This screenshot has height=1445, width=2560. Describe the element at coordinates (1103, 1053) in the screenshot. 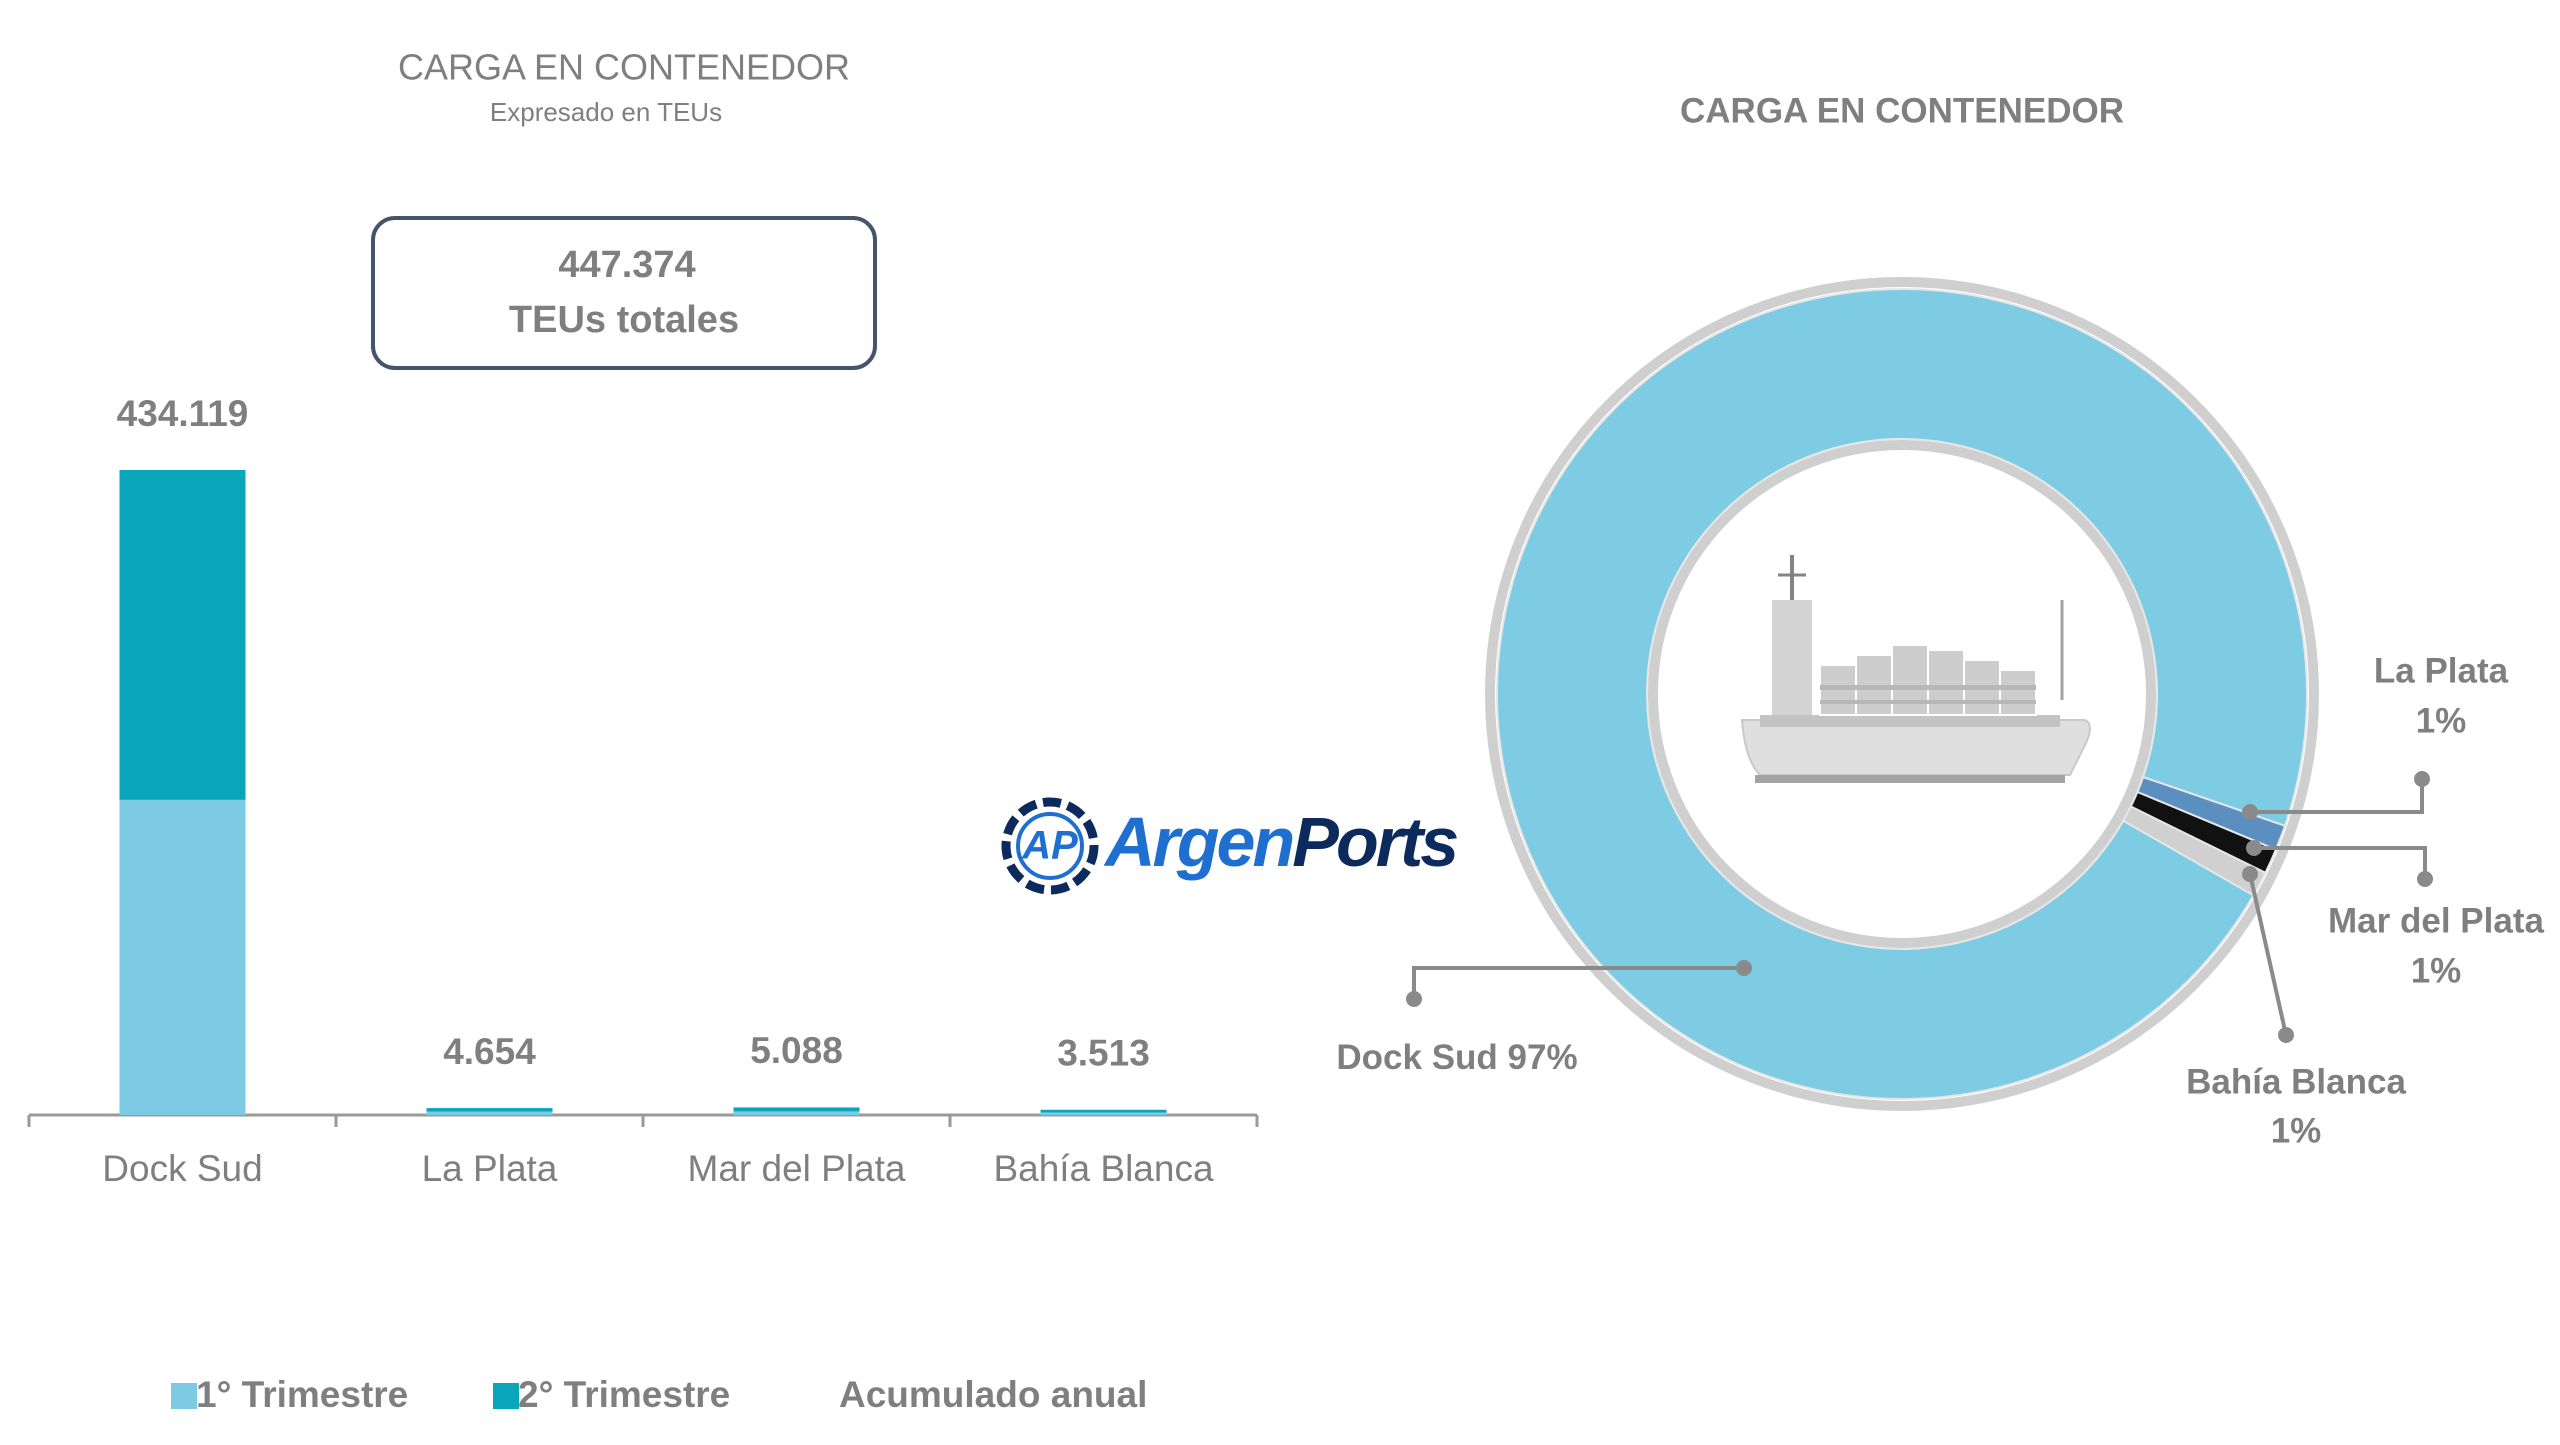

I see `total-label: 3.513` at that location.